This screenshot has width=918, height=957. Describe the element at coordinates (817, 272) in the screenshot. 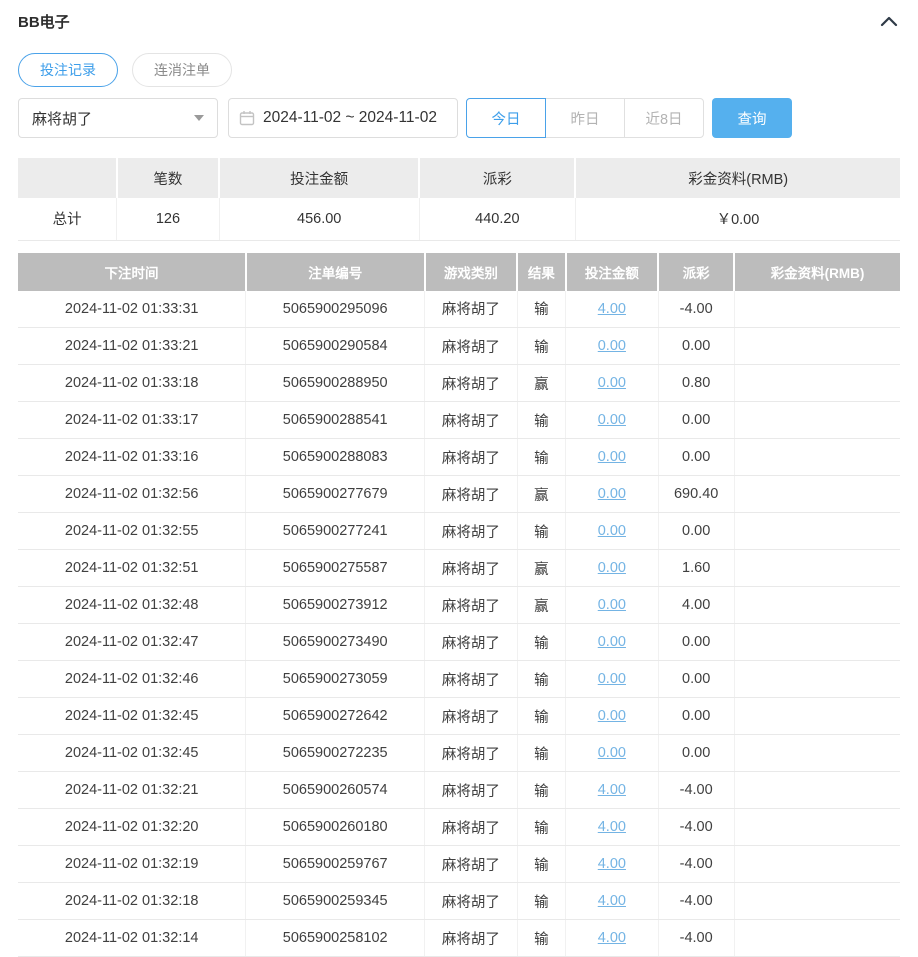

I see `records-column-header: 彩金资料(RMB)` at that location.